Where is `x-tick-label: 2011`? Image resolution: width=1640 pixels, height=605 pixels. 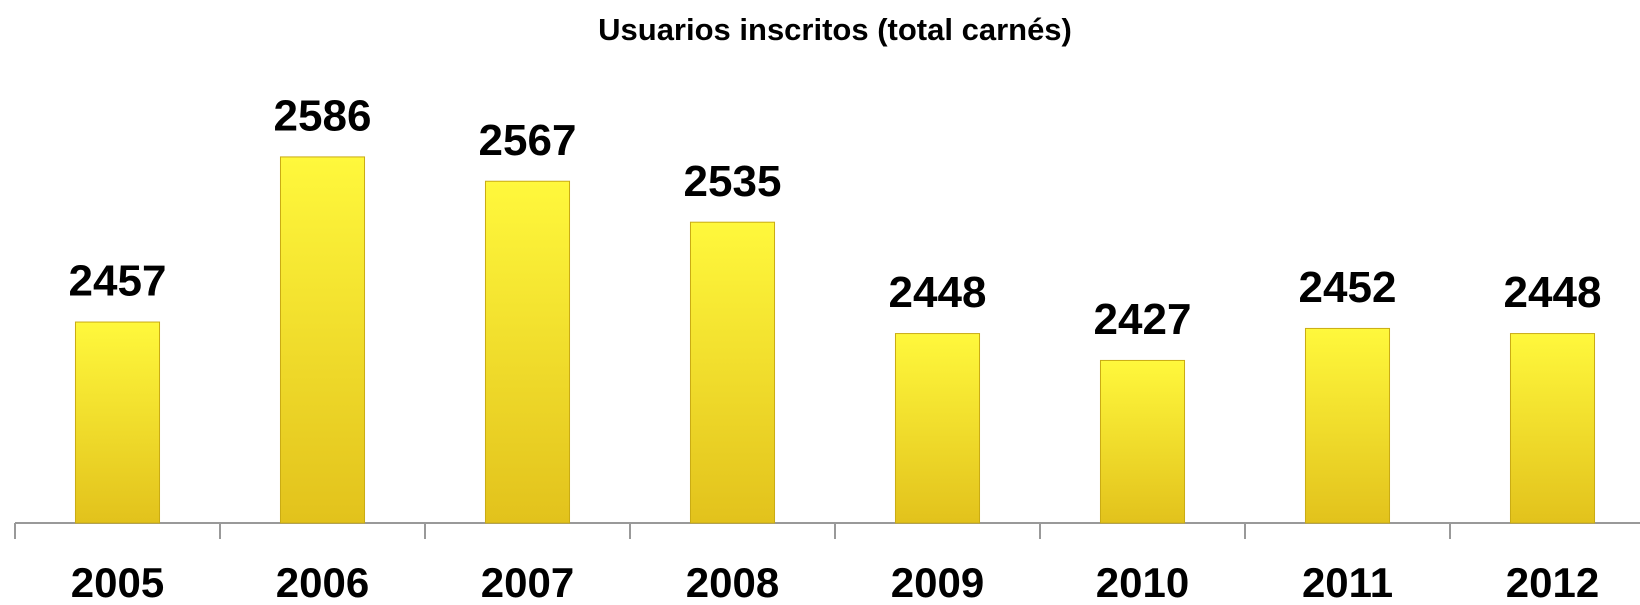 x-tick-label: 2011 is located at coordinates (1347, 582).